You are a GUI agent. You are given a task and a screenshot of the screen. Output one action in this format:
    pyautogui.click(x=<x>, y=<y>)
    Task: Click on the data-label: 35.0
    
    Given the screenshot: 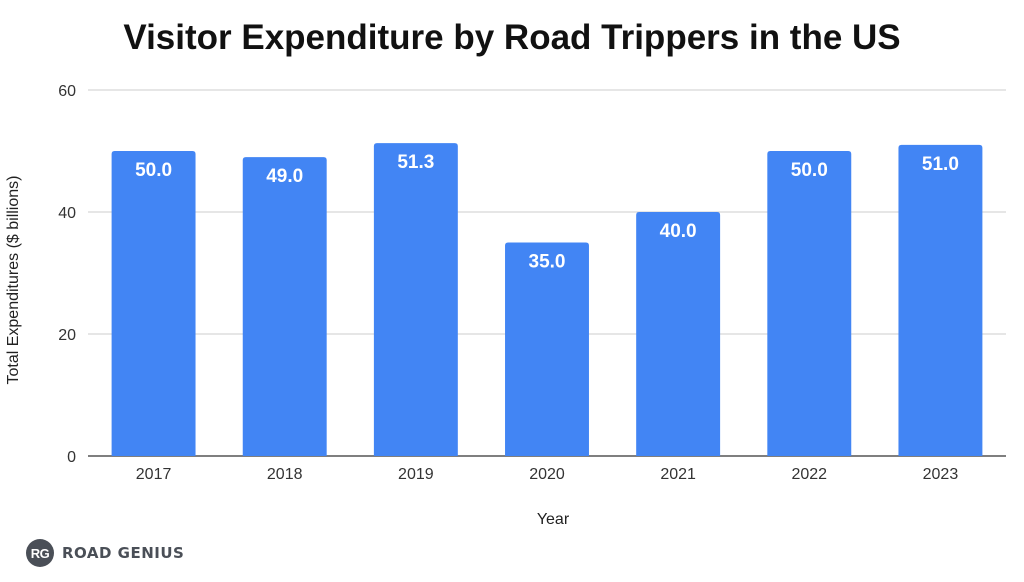 What is the action you would take?
    pyautogui.click(x=547, y=262)
    